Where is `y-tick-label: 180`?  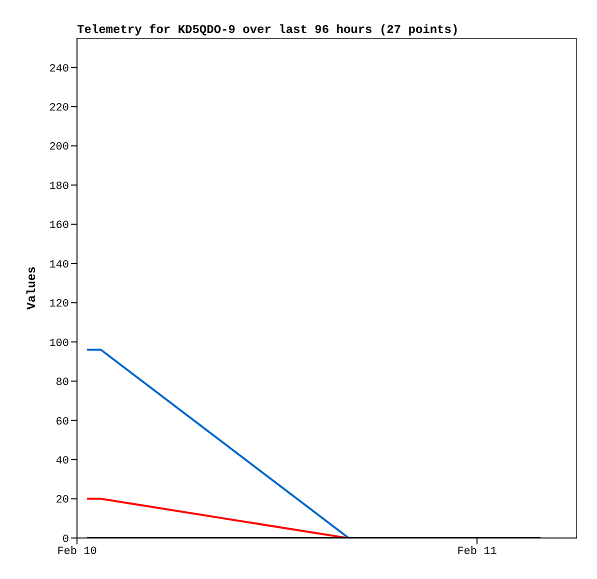 y-tick-label: 180 is located at coordinates (59, 186).